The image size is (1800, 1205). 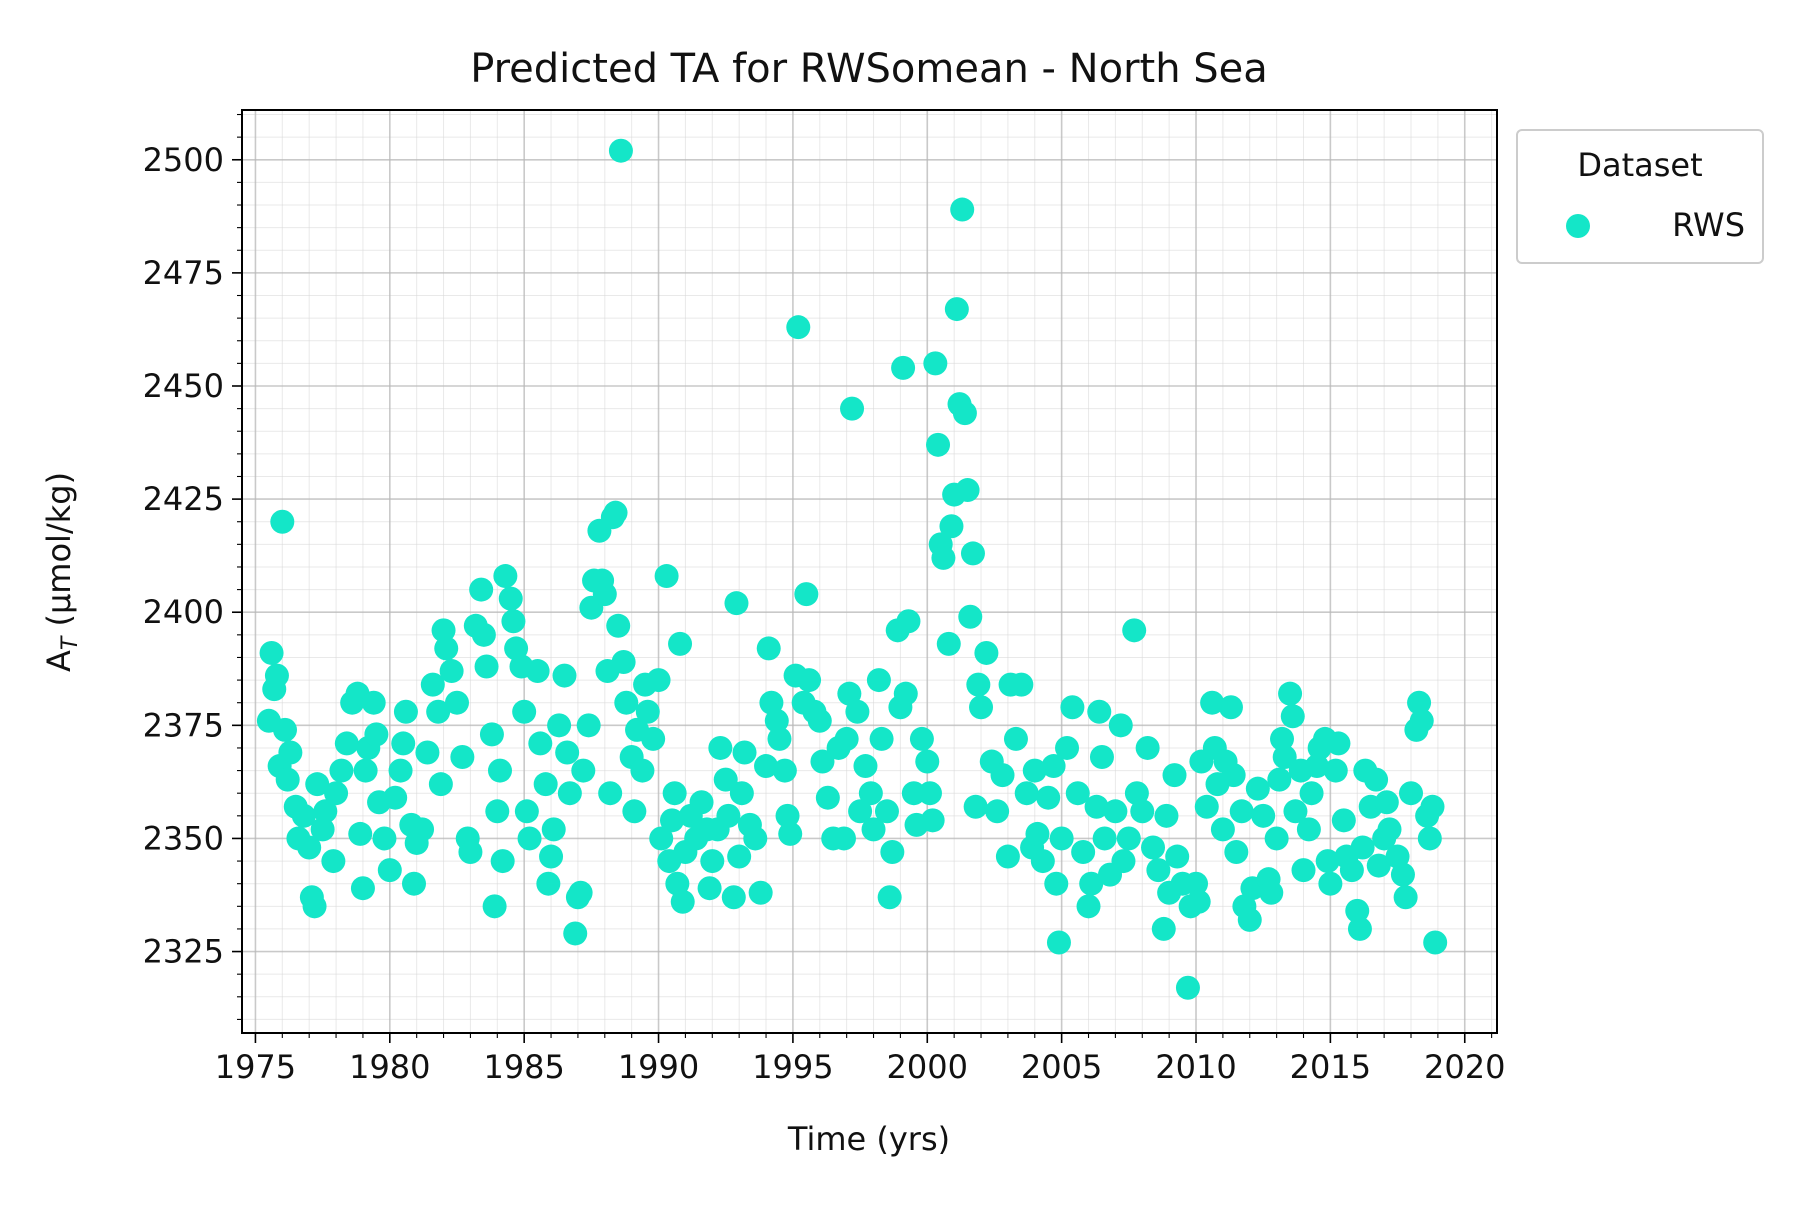 I want to click on x-tick-label: 1990, so click(x=658, y=1067).